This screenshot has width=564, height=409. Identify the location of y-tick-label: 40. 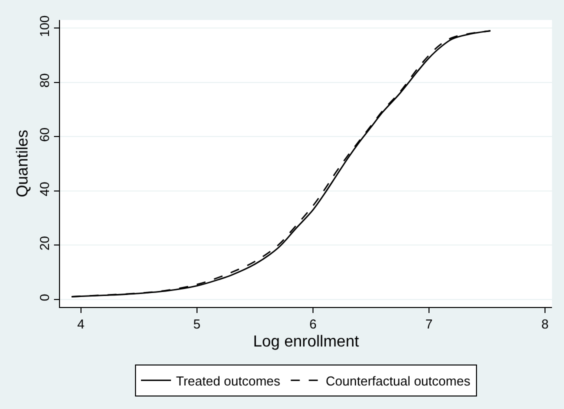
(44, 189).